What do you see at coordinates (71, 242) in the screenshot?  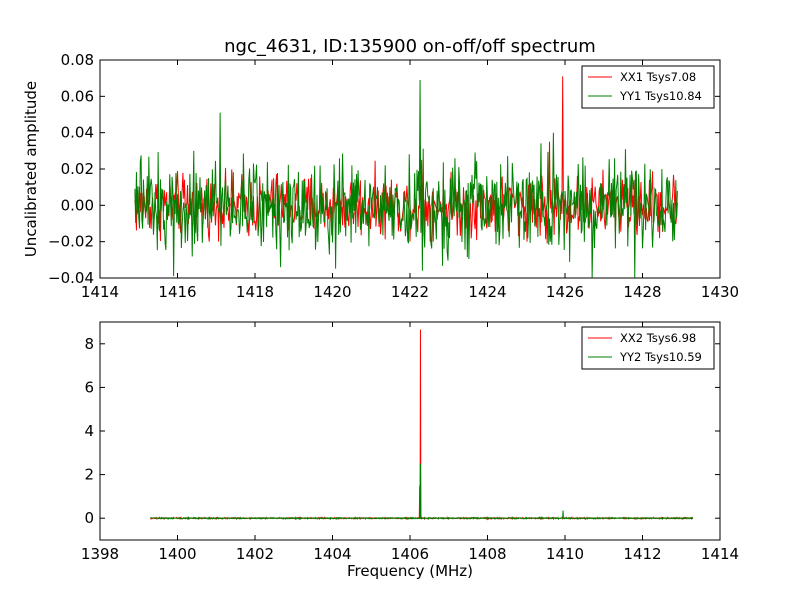 I see `y-tick-label: −0.02` at bounding box center [71, 242].